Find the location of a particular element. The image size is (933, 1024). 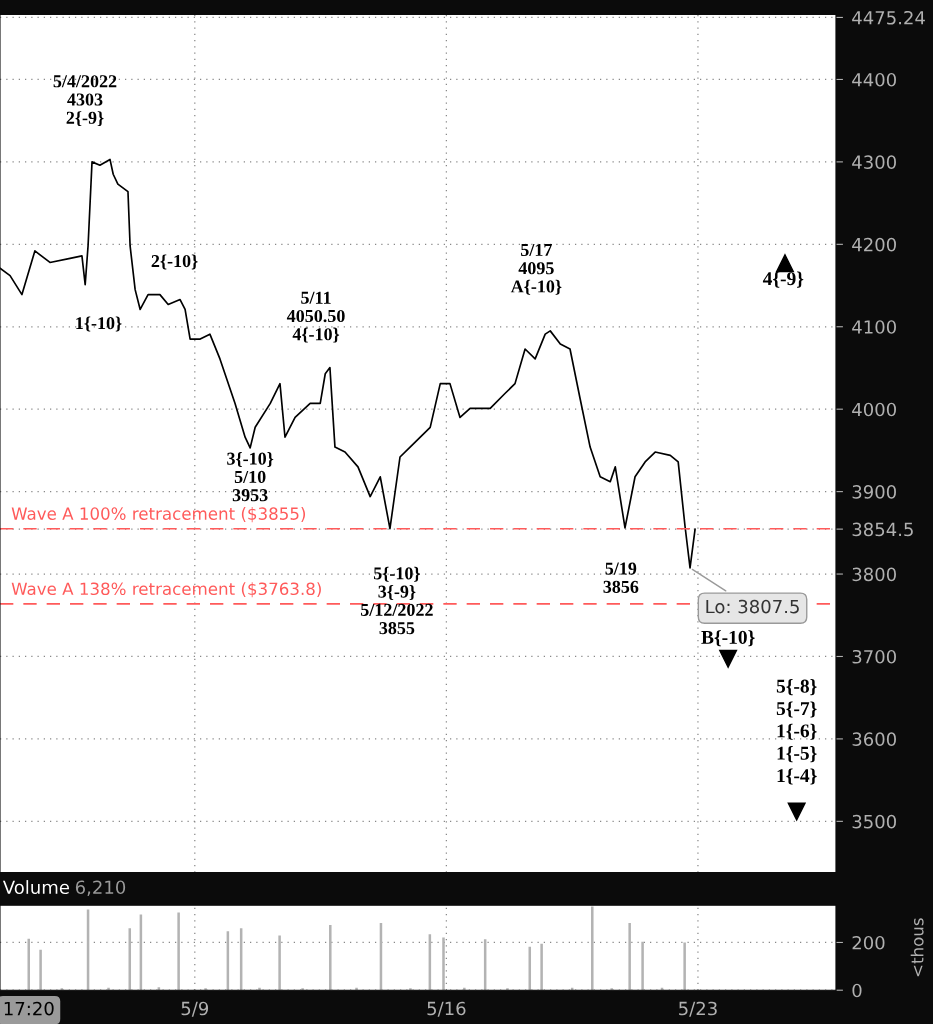

annotation: 5{-10} 3{-9} 5/12/2022 3855 is located at coordinates (397, 600).